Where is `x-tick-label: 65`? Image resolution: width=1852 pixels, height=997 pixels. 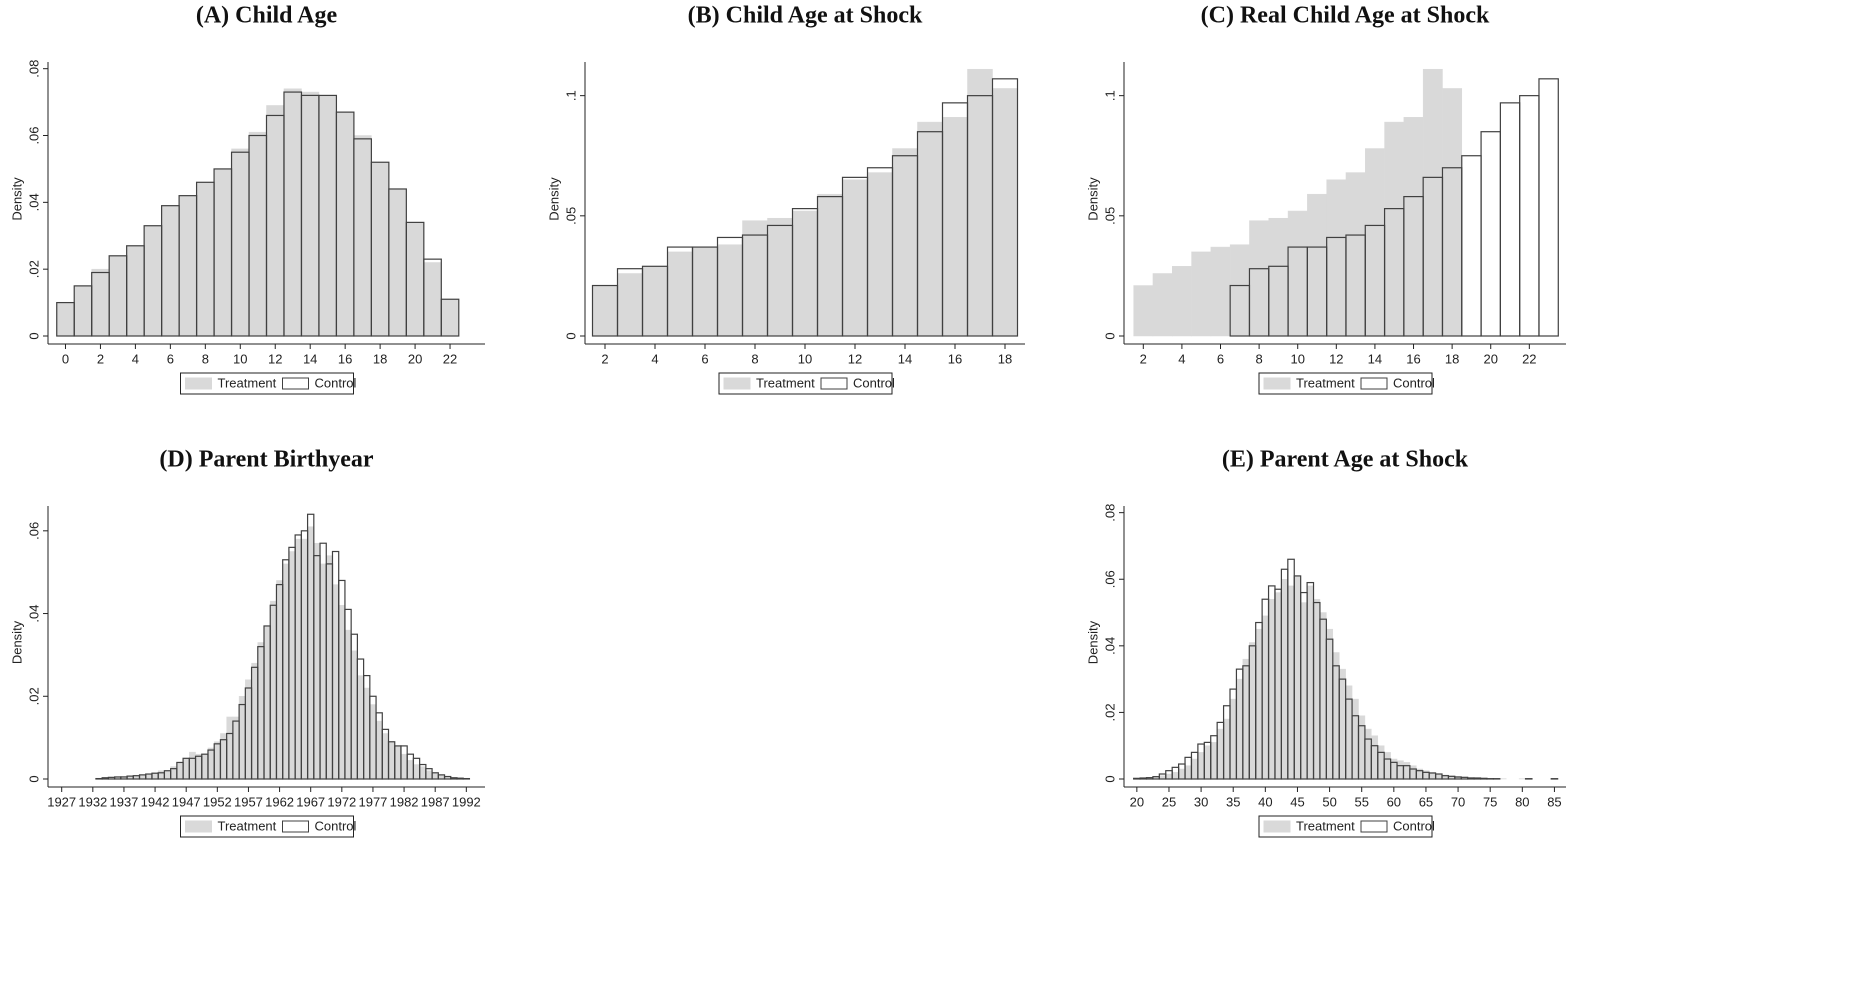 x-tick-label: 65 is located at coordinates (1426, 801).